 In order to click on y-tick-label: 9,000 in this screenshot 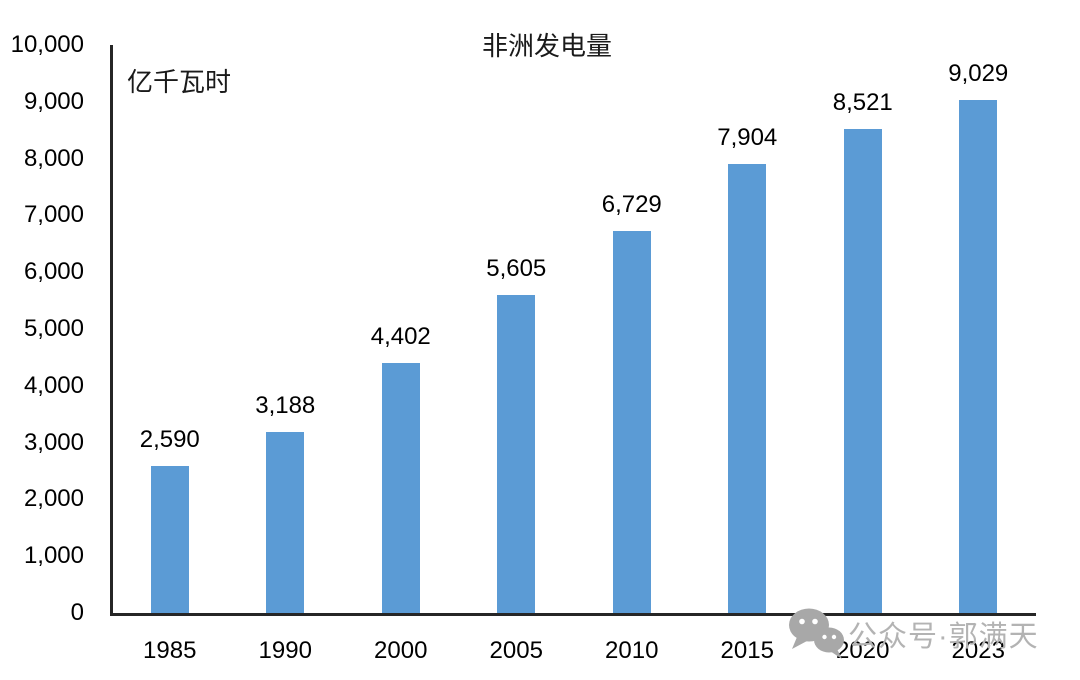, I will do `click(53, 101)`.